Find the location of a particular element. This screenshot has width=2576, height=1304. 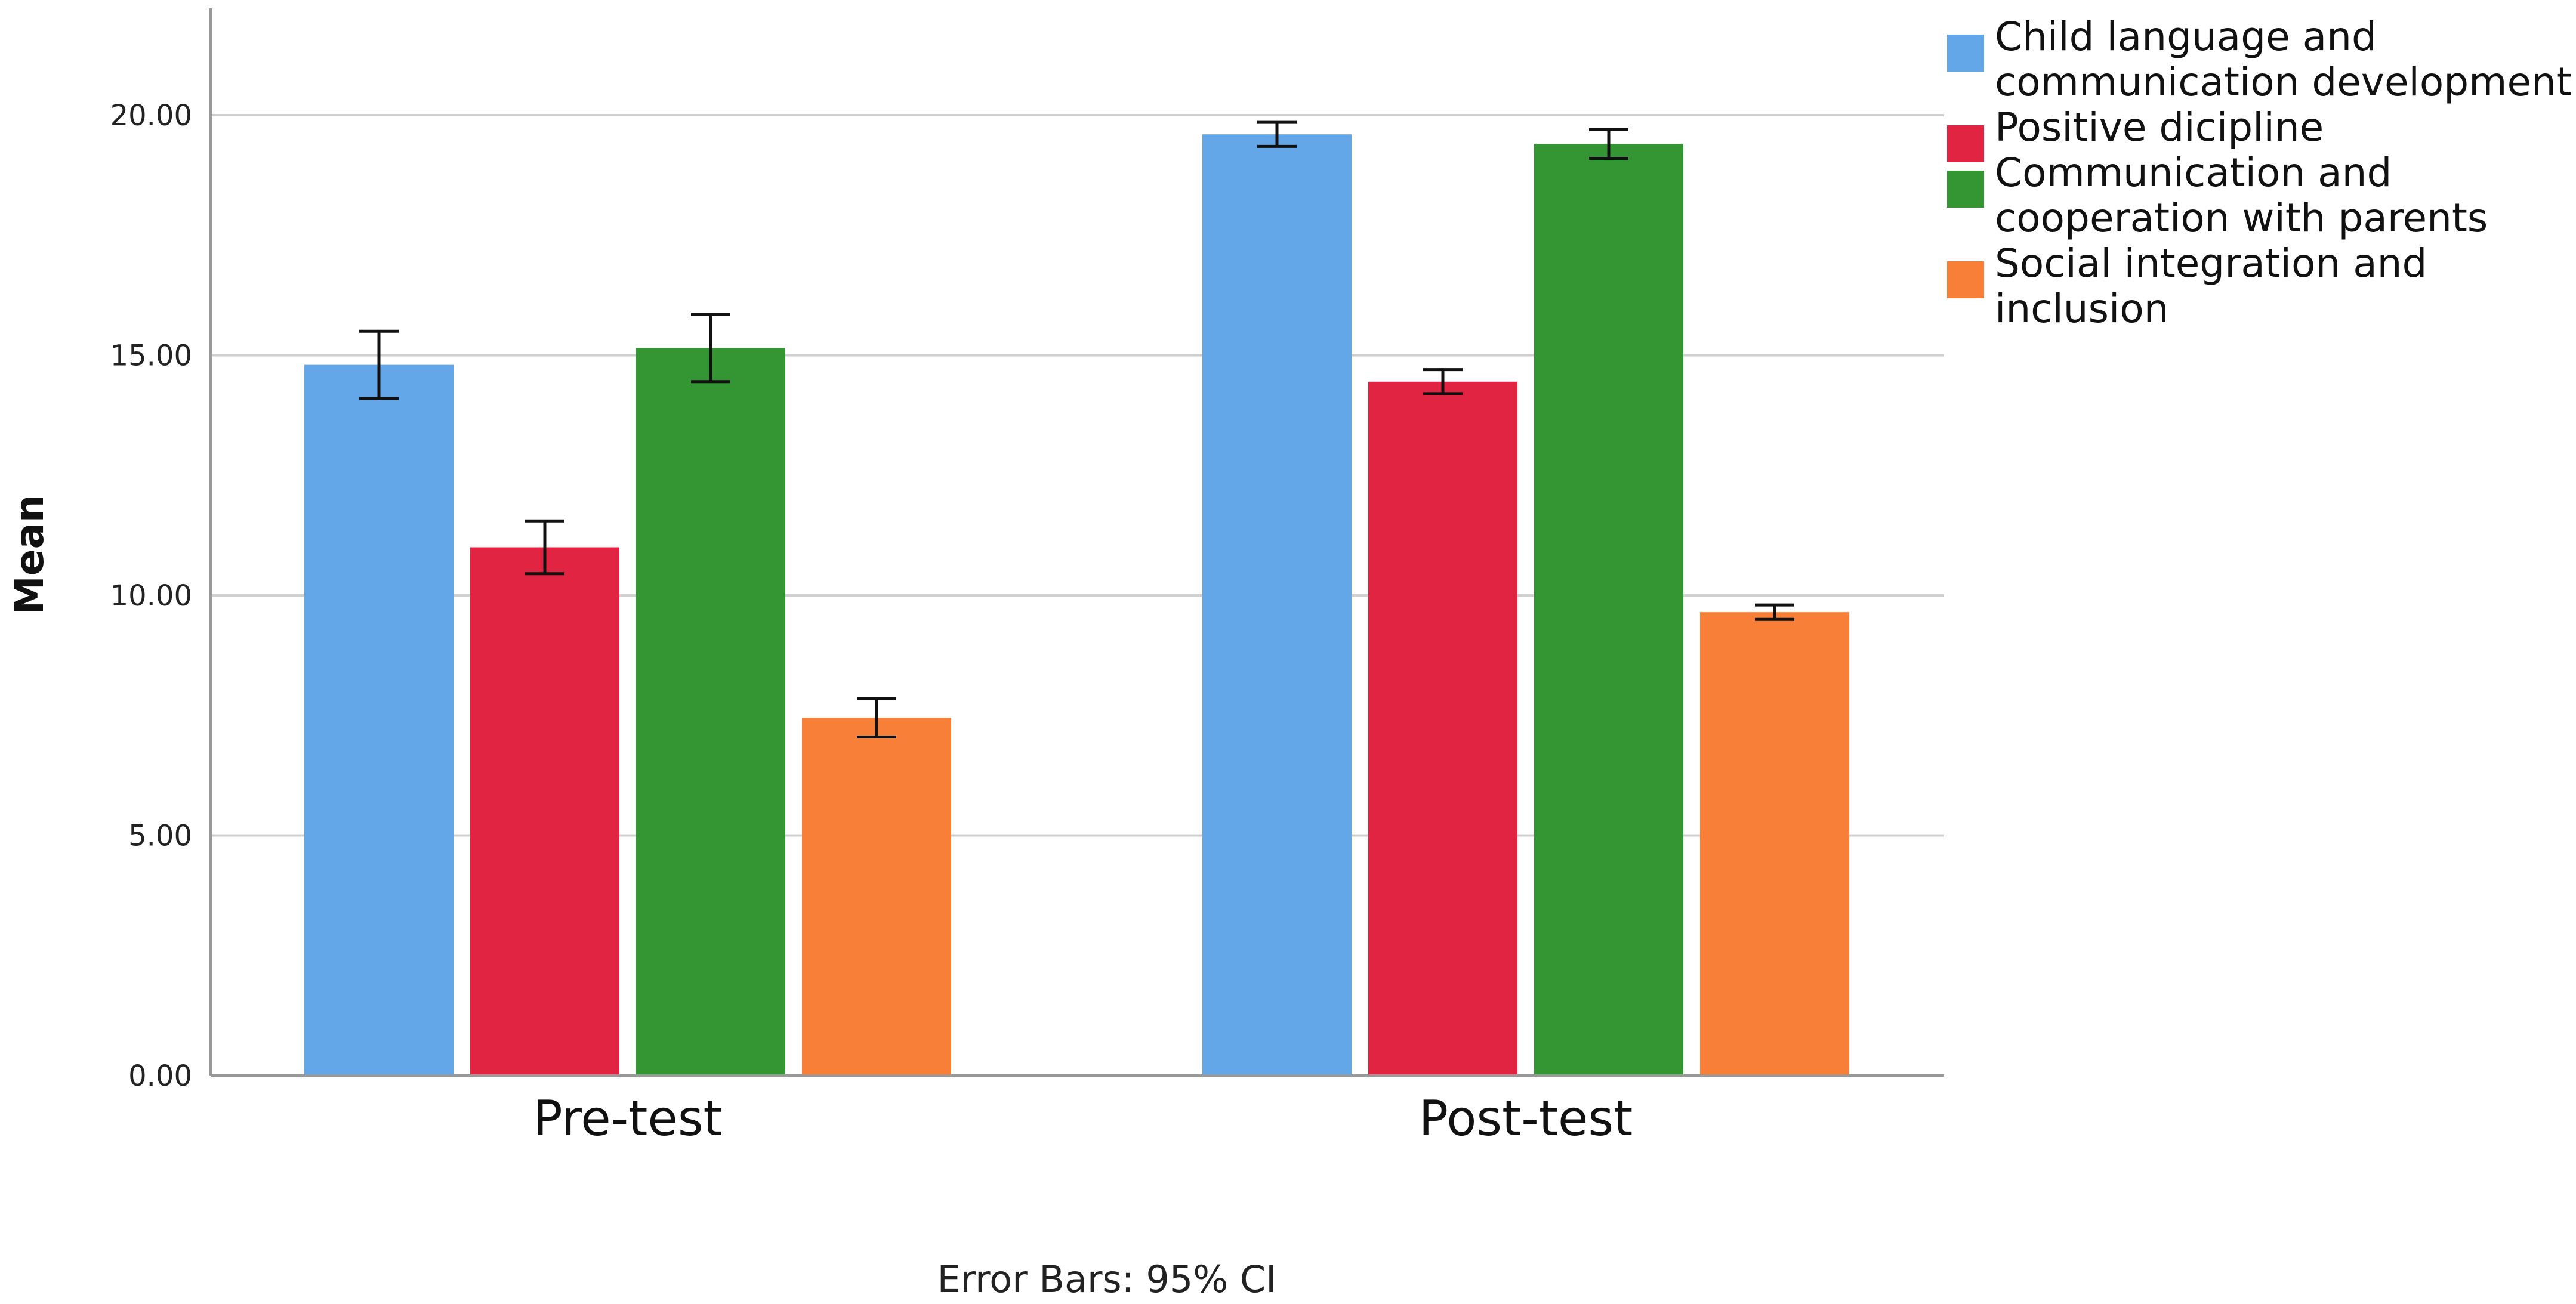

legend-label: Communication and is located at coordinates (2193, 173).